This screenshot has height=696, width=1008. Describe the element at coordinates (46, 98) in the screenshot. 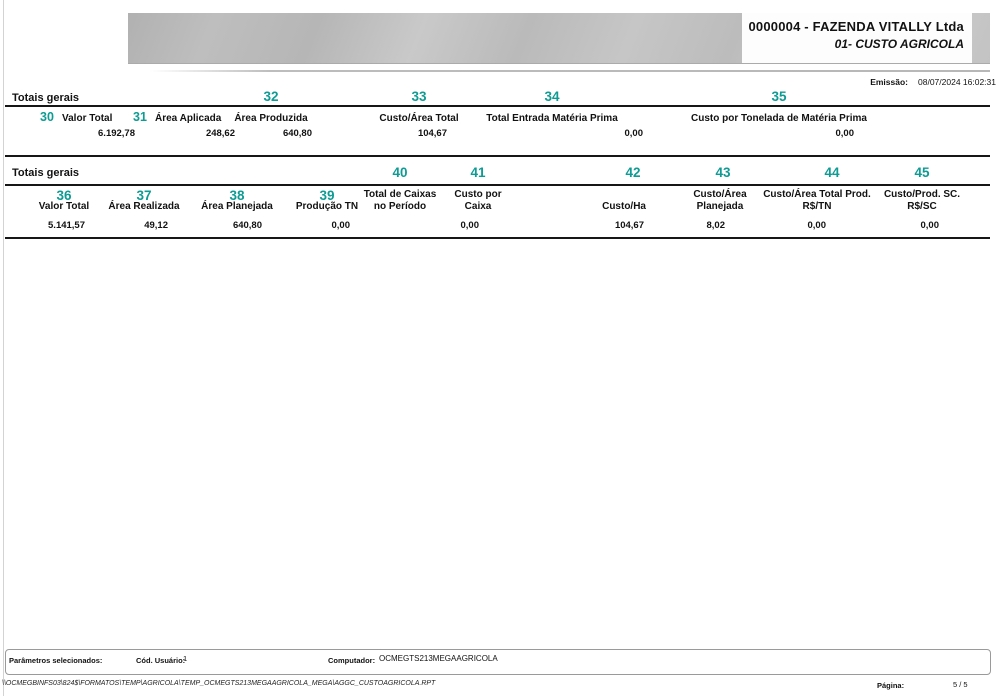

I see `section1-title: Totais gerais` at that location.